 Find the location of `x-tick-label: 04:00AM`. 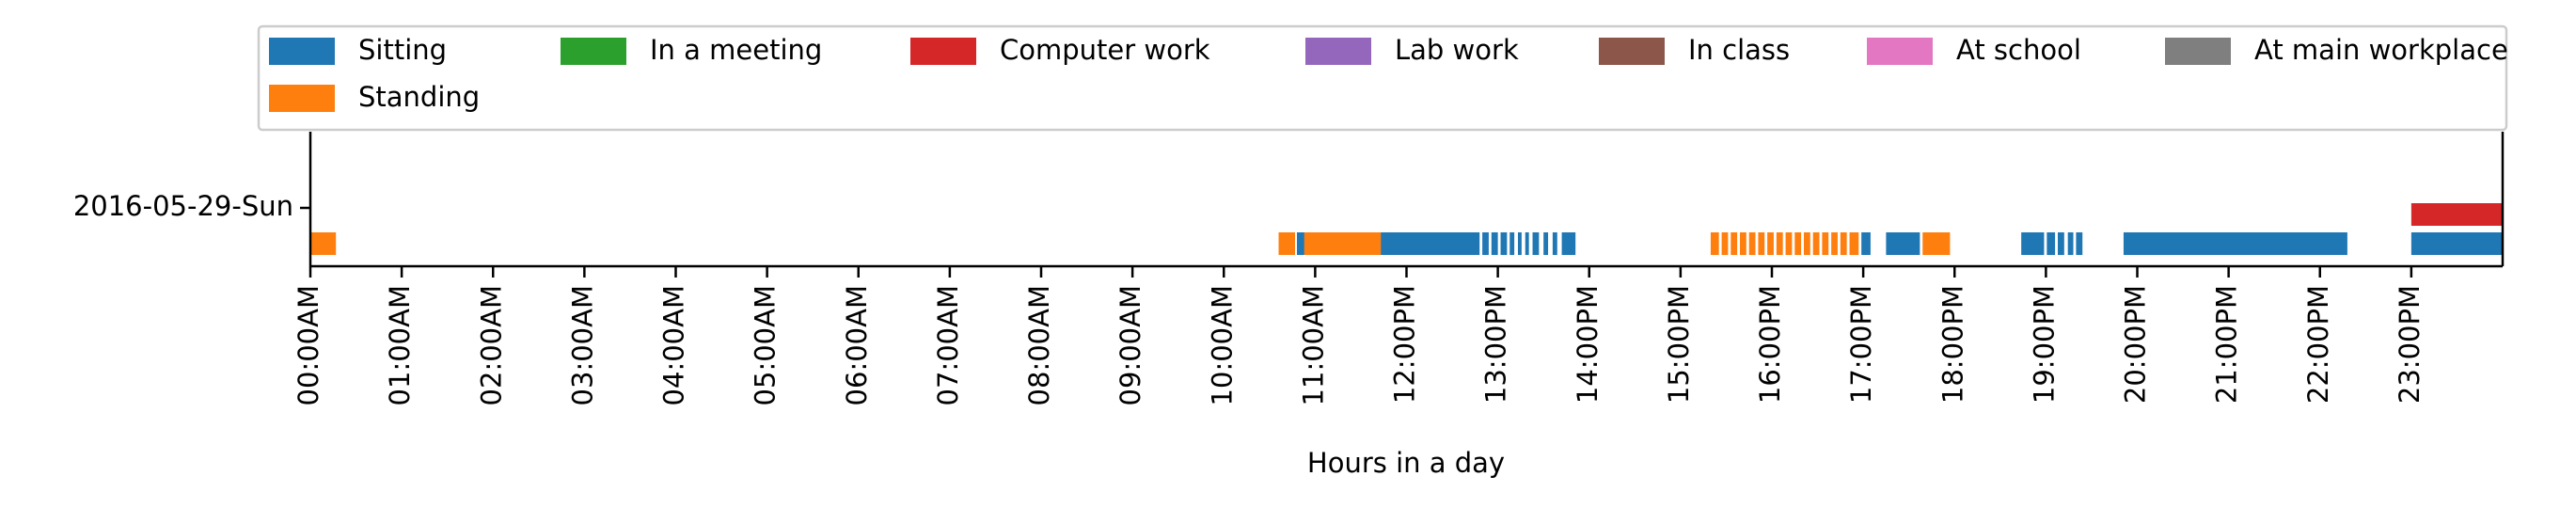

x-tick-label: 04:00AM is located at coordinates (674, 345).